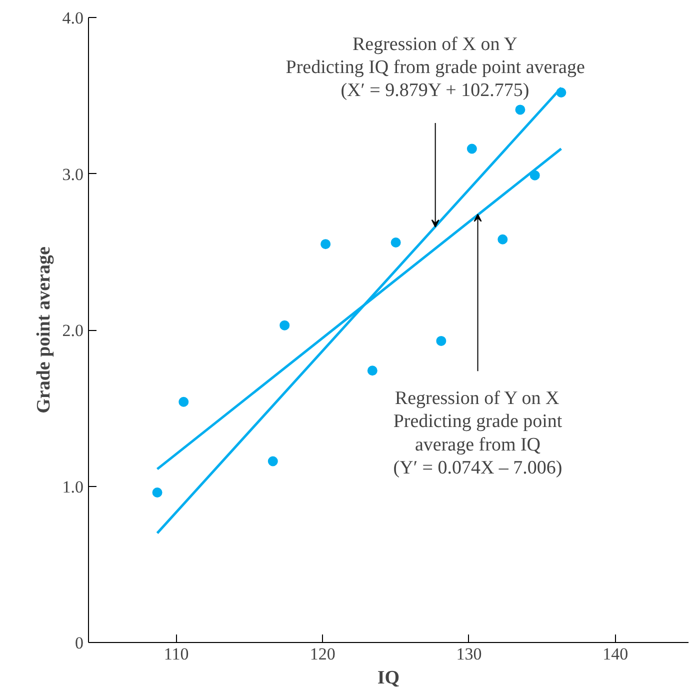  Describe the element at coordinates (73, 174) in the screenshot. I see `y-tick-label: 3.0` at that location.